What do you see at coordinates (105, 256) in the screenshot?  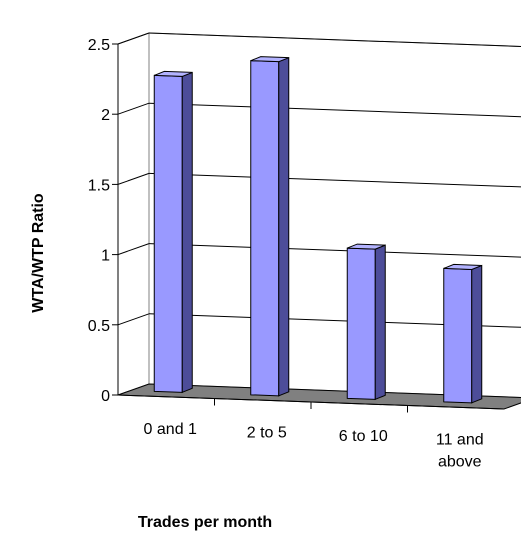 I see `y-tick-label: 1` at bounding box center [105, 256].